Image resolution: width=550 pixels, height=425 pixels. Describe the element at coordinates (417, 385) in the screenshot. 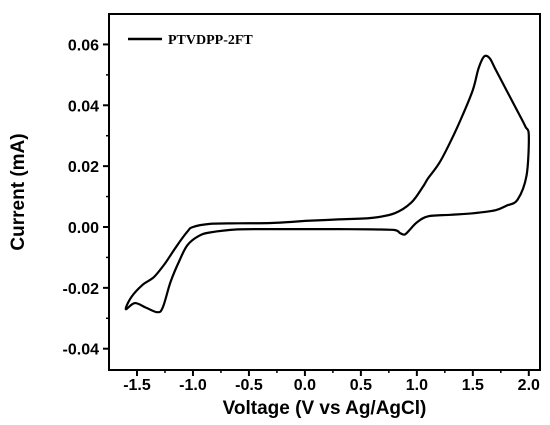

I see `x-tick-label: 1.0` at that location.